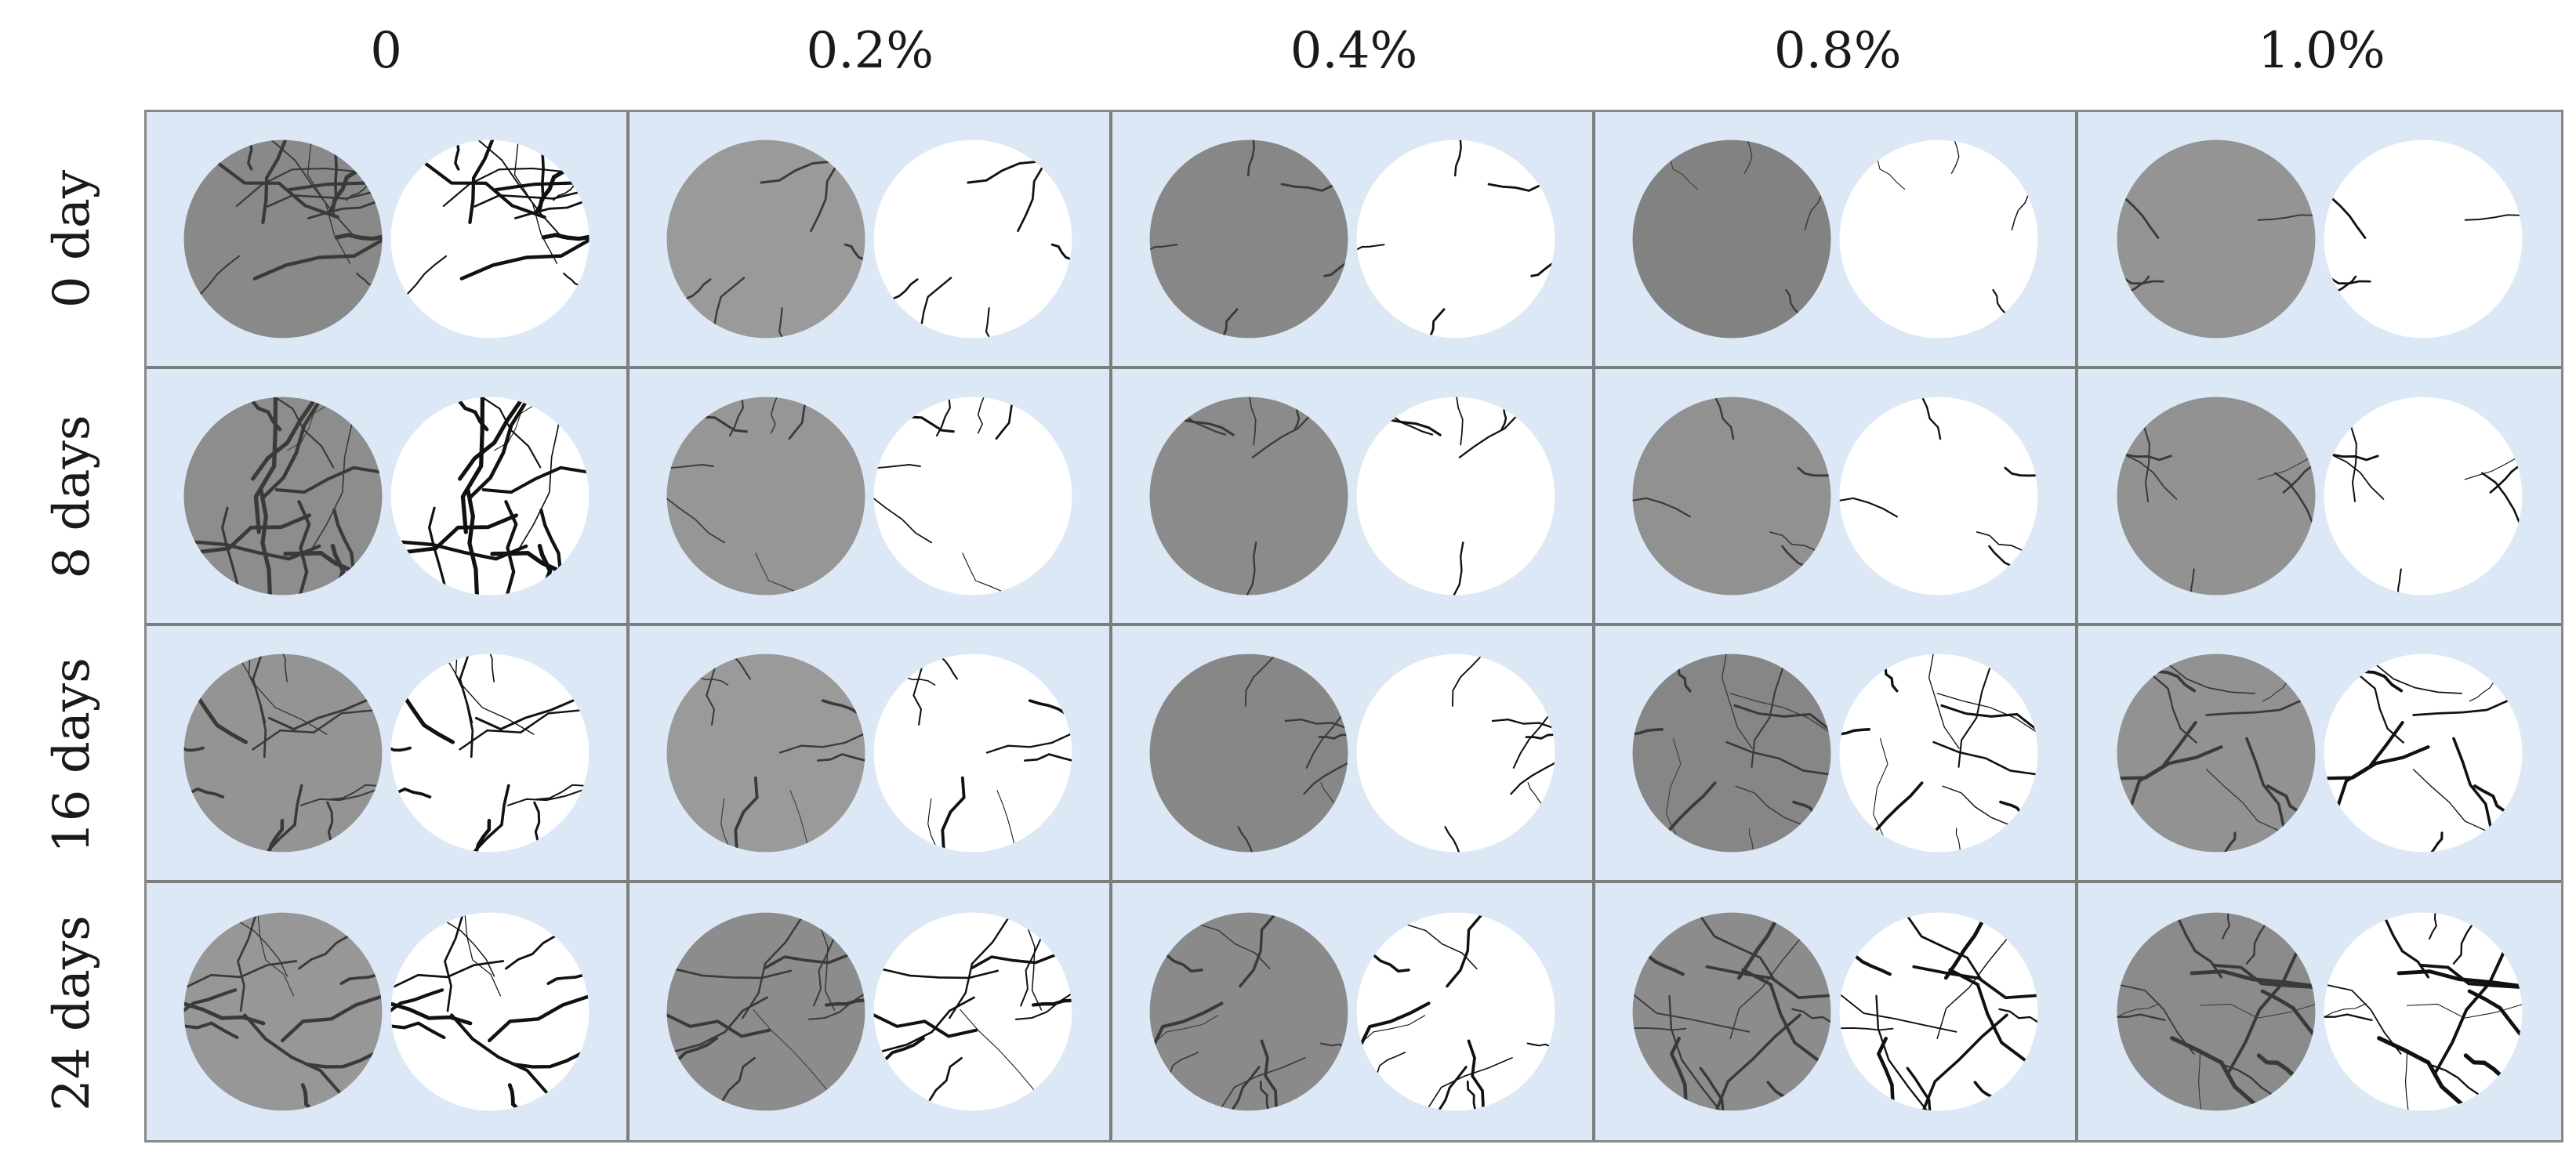  What do you see at coordinates (766, 1011) in the screenshot?
I see `specimen-photo-r3-c1` at bounding box center [766, 1011].